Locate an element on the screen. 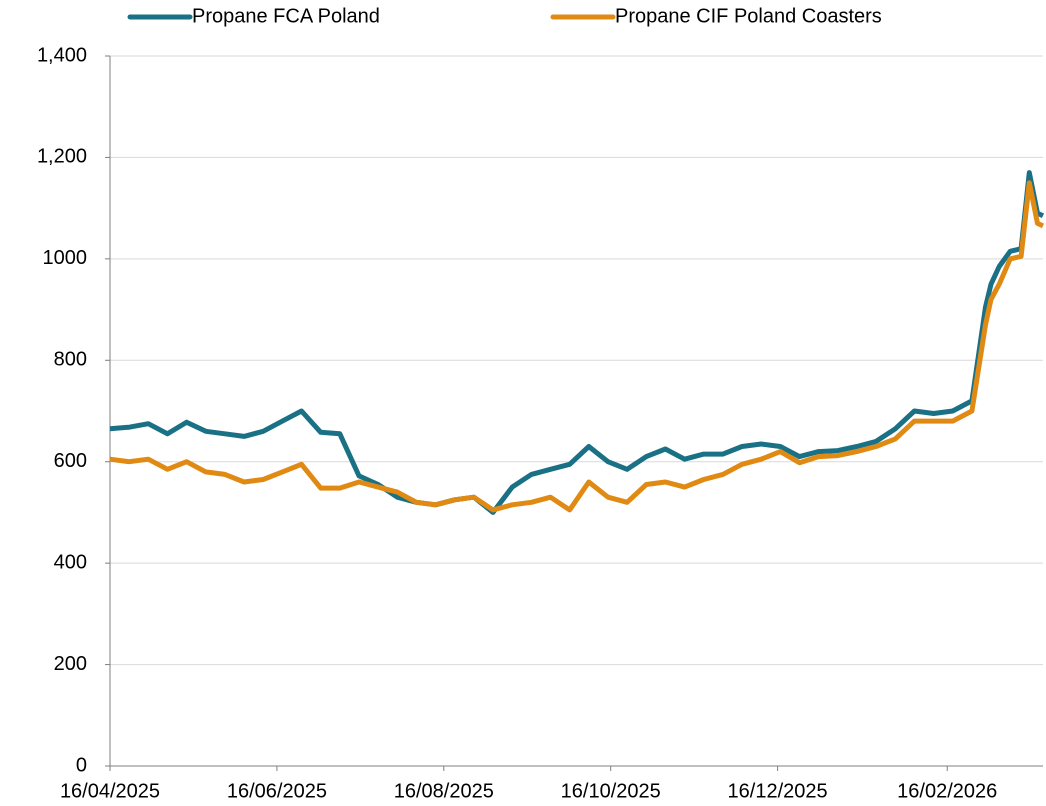 The height and width of the screenshot is (806, 1046). x-tick-label: 16/08/2025 is located at coordinates (444, 791).